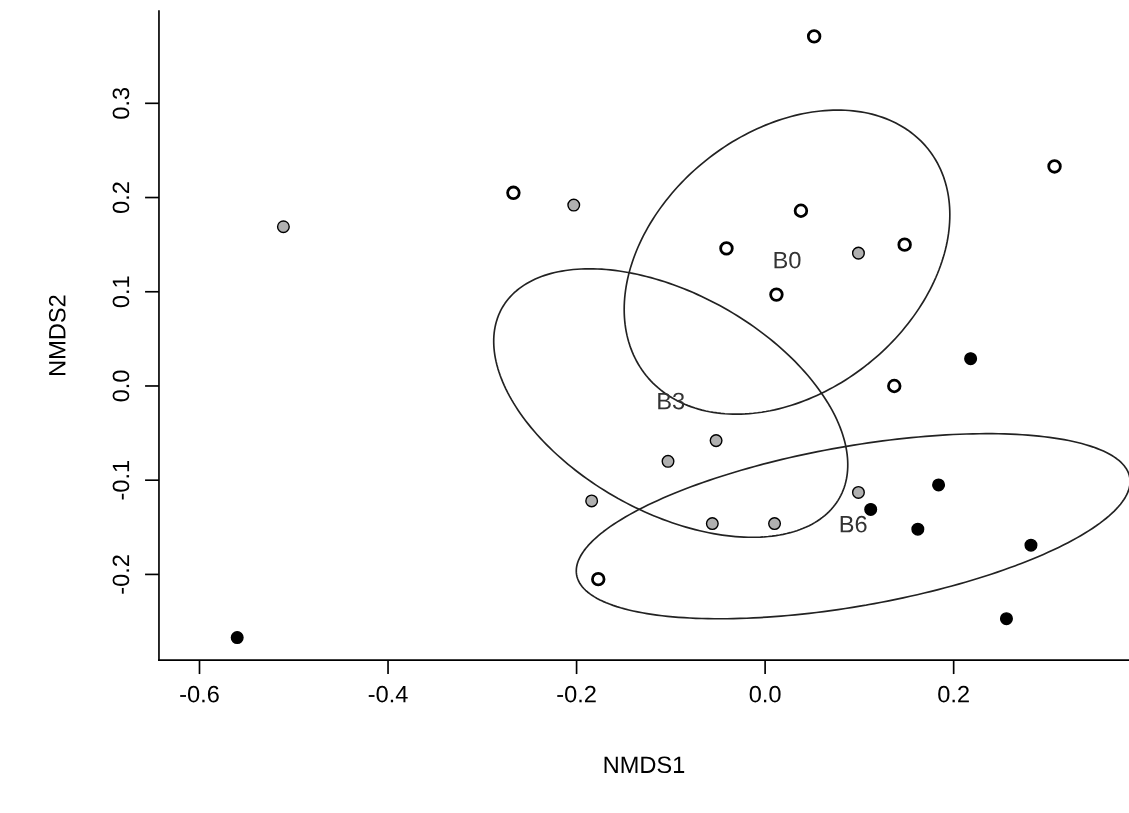  Describe the element at coordinates (121, 386) in the screenshot. I see `y-tick-label: 0.0` at that location.